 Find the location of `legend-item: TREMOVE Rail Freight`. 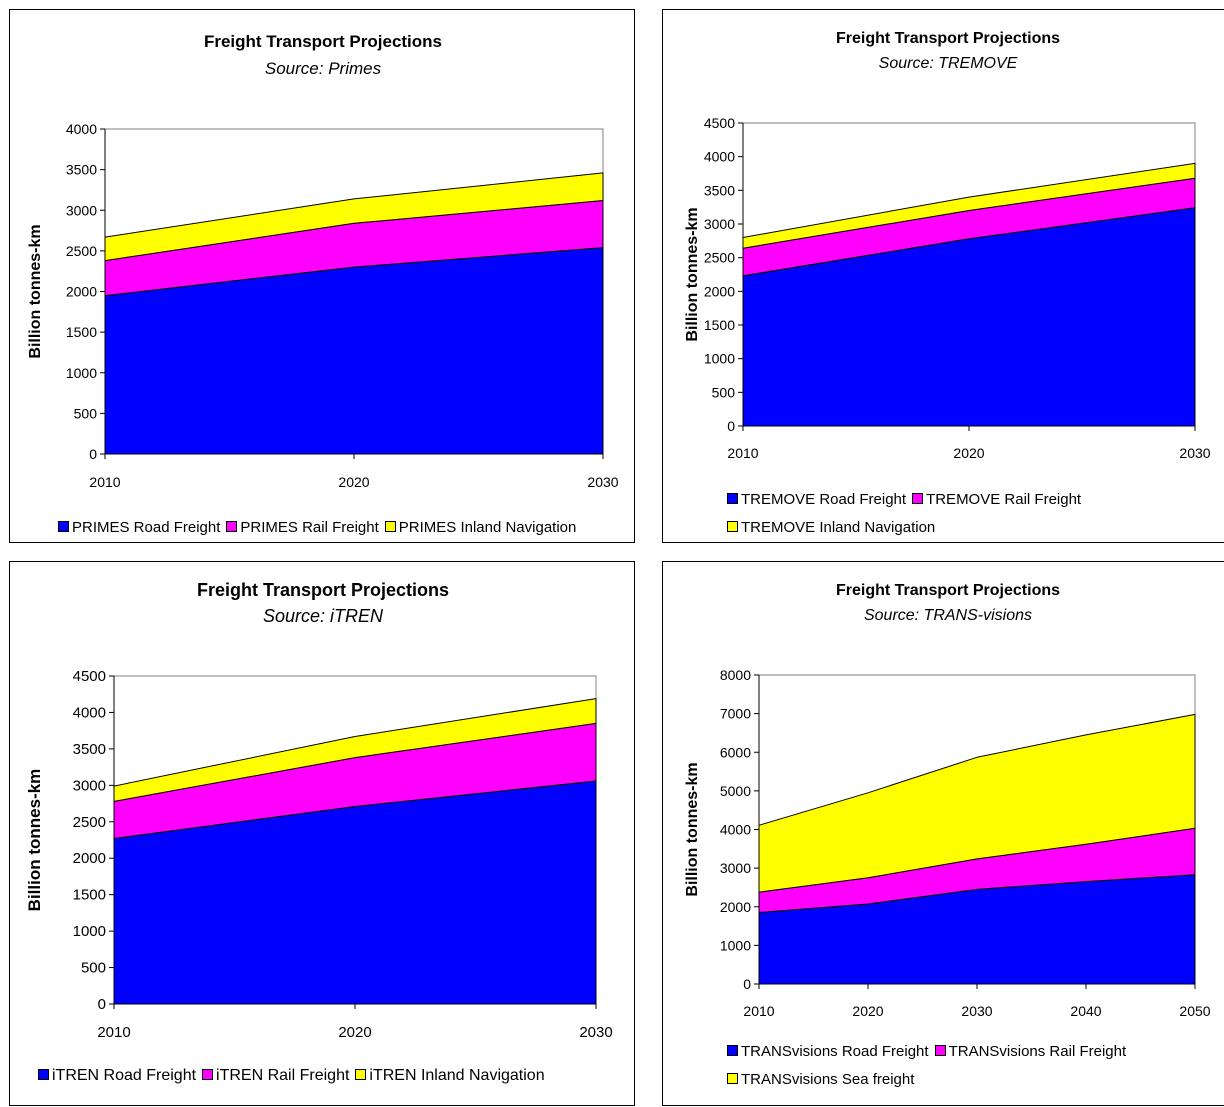

legend-item: TREMOVE Rail Freight is located at coordinates (996, 500).